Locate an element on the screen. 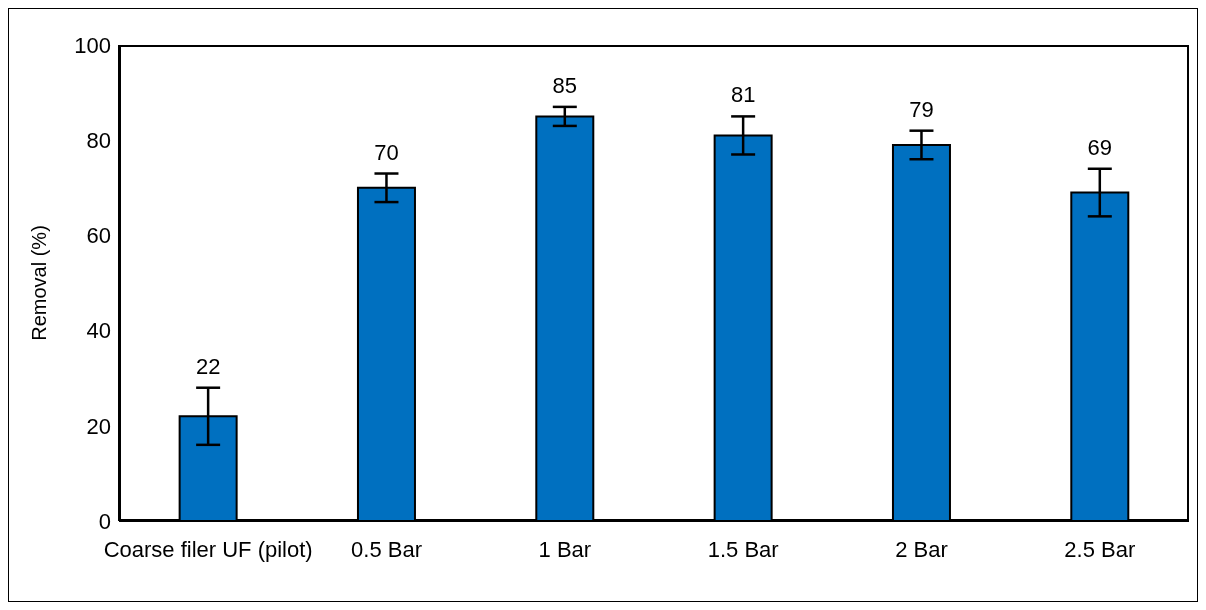 The height and width of the screenshot is (610, 1206). data-label: 22 is located at coordinates (208, 366).